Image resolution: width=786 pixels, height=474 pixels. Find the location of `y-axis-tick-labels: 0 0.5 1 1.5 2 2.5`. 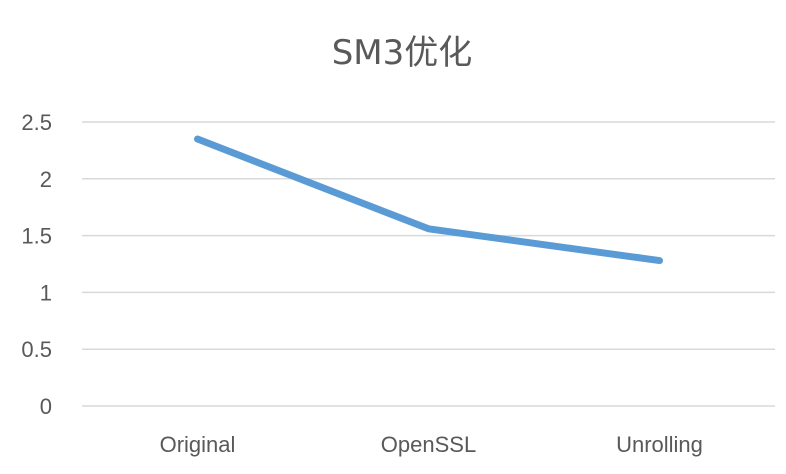

y-axis-tick-labels: 0 0.5 1 1.5 2 2.5 is located at coordinates (36, 264).